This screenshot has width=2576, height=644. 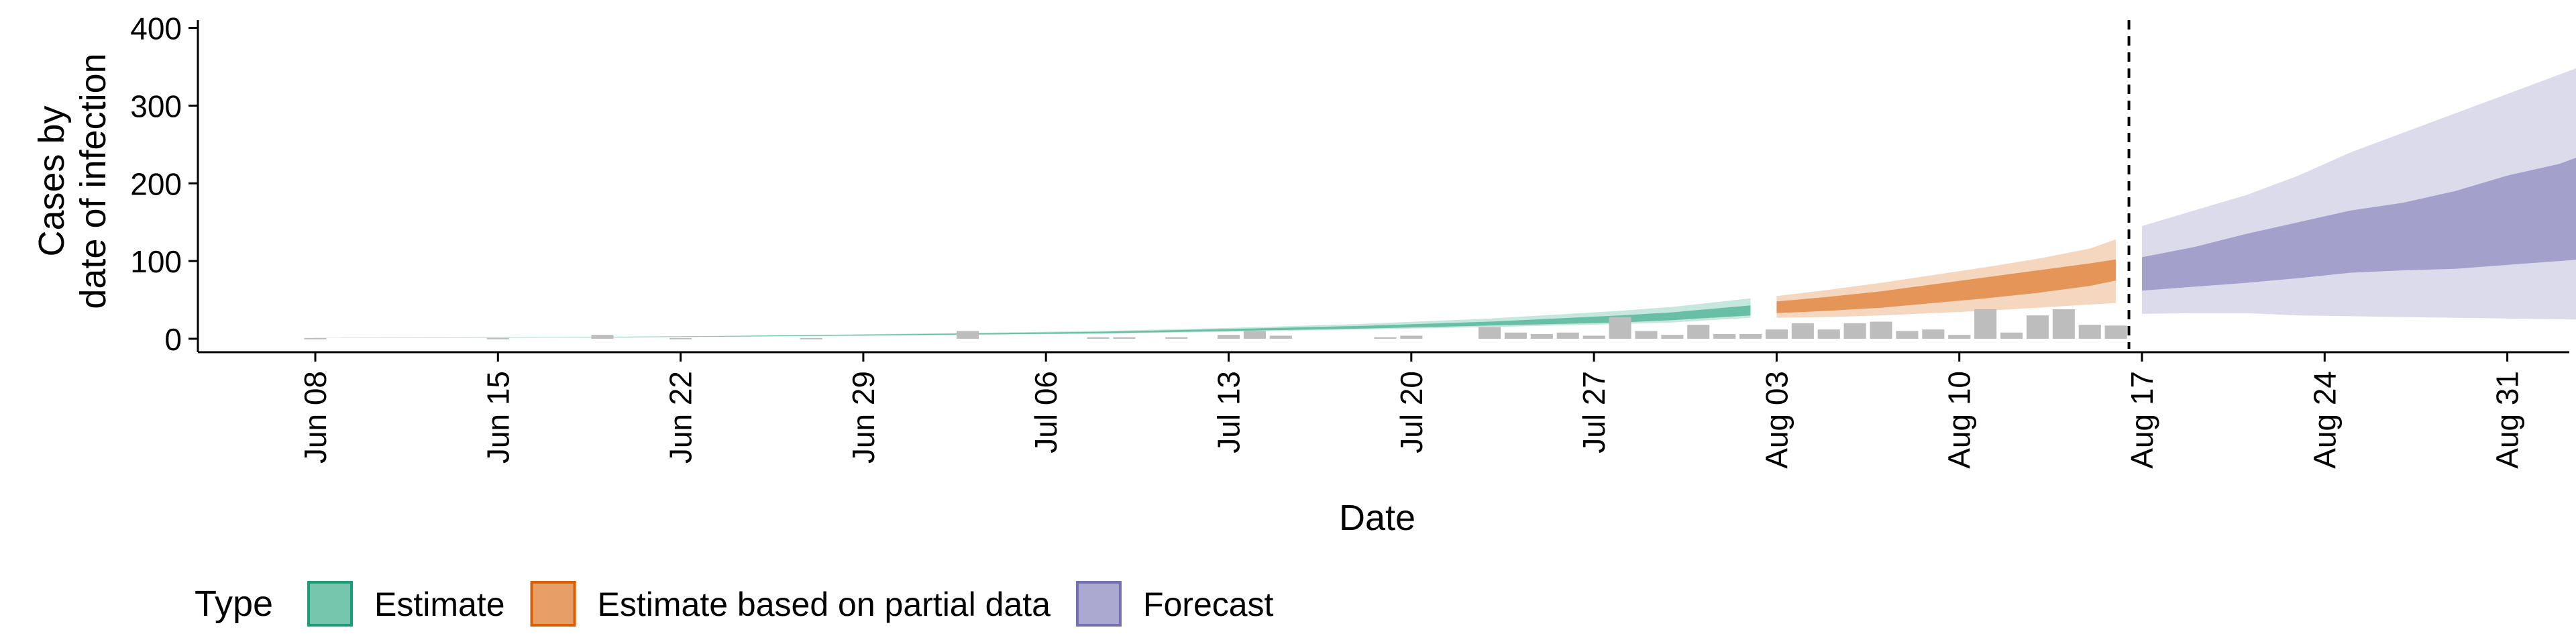 I want to click on x-tick-label: Aug 31, so click(x=2507, y=420).